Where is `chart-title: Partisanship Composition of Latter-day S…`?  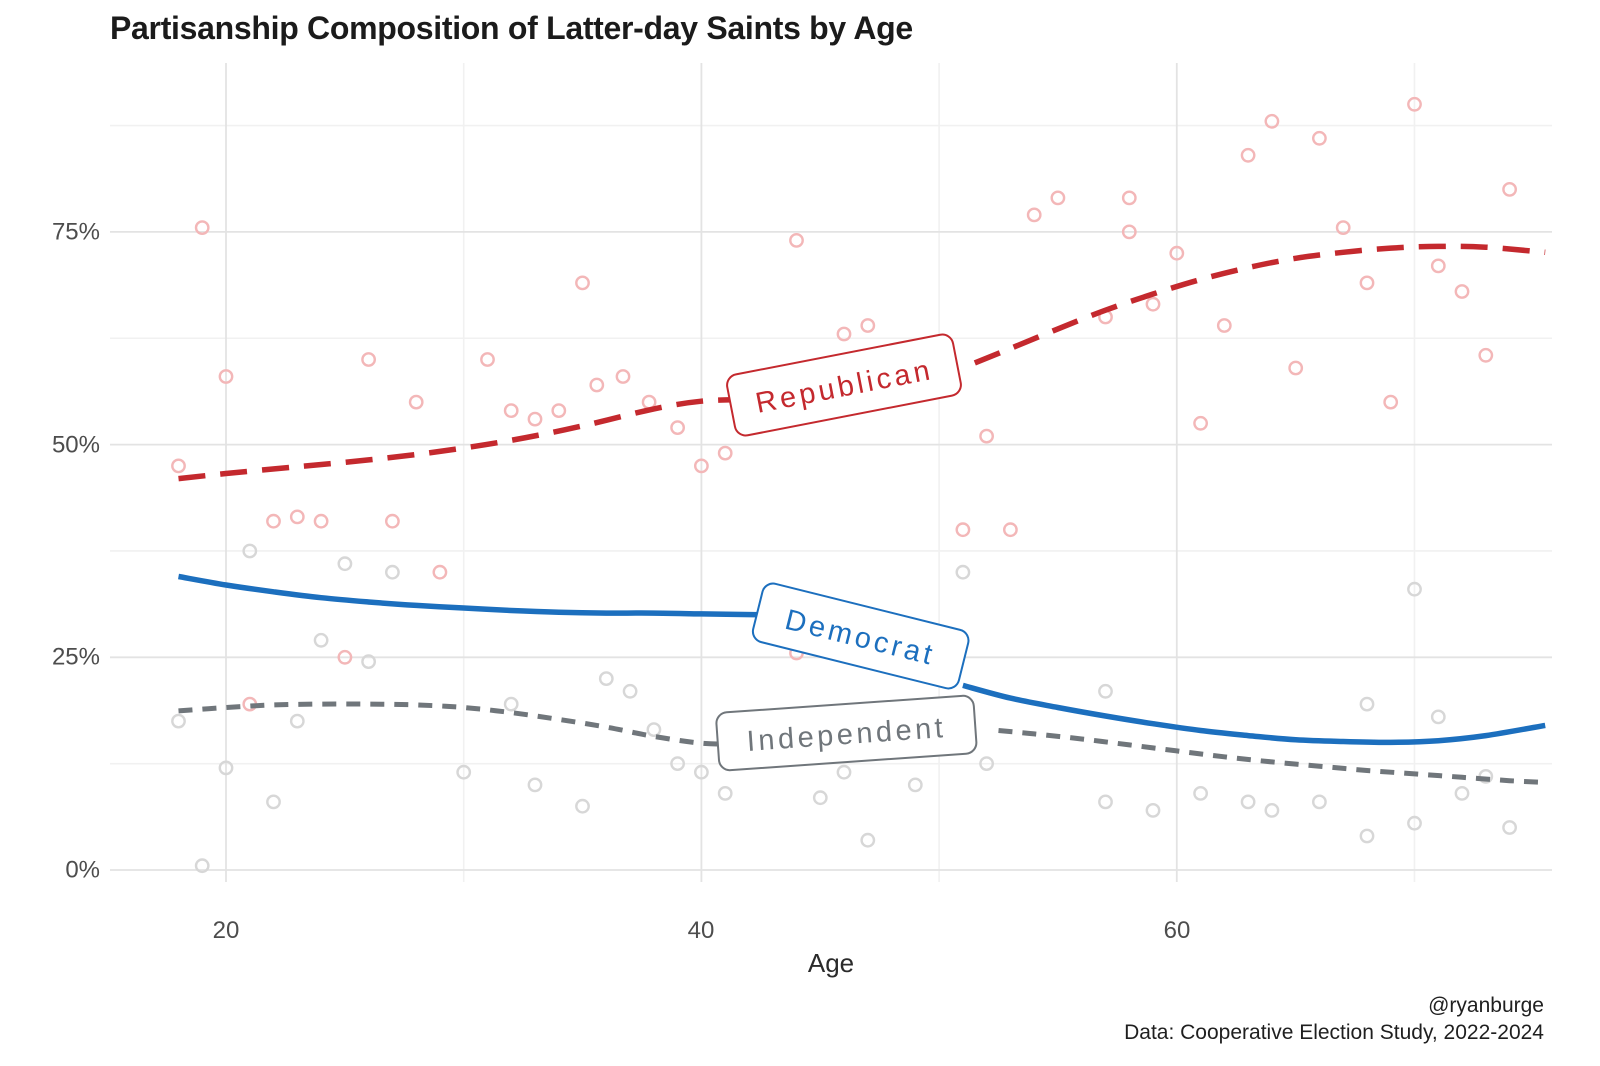 chart-title: Partisanship Composition of Latter-day S… is located at coordinates (511, 28).